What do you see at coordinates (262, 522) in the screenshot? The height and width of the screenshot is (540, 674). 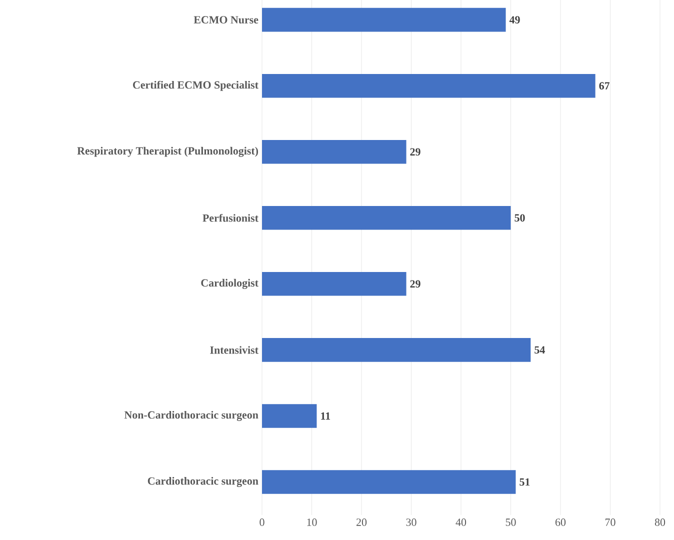 I see `x-tick-label: 0` at bounding box center [262, 522].